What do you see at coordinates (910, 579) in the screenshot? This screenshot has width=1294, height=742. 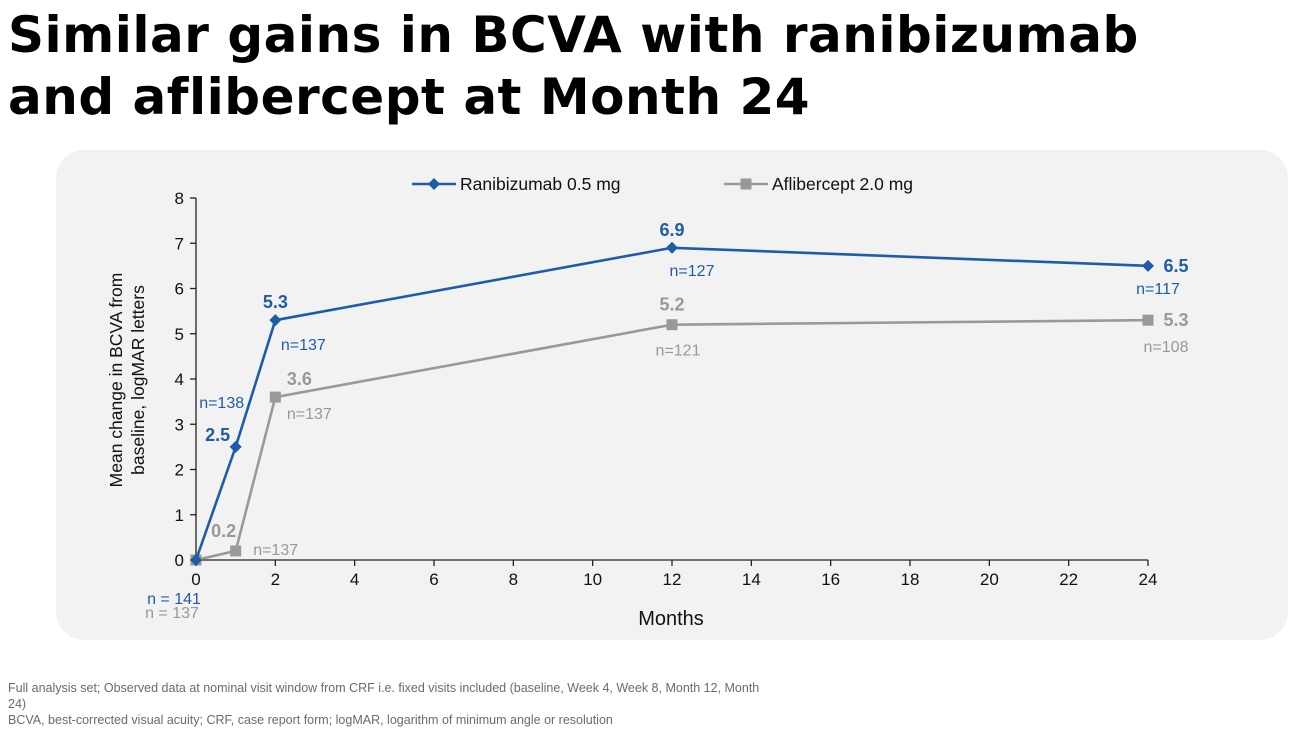 I see `x-tick-label: 18` at bounding box center [910, 579].